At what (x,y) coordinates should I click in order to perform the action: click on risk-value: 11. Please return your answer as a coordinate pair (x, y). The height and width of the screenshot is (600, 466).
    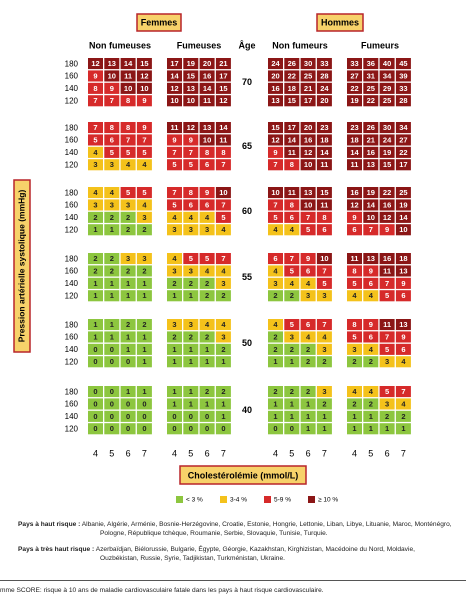
    Looking at the image, I should click on (207, 100).